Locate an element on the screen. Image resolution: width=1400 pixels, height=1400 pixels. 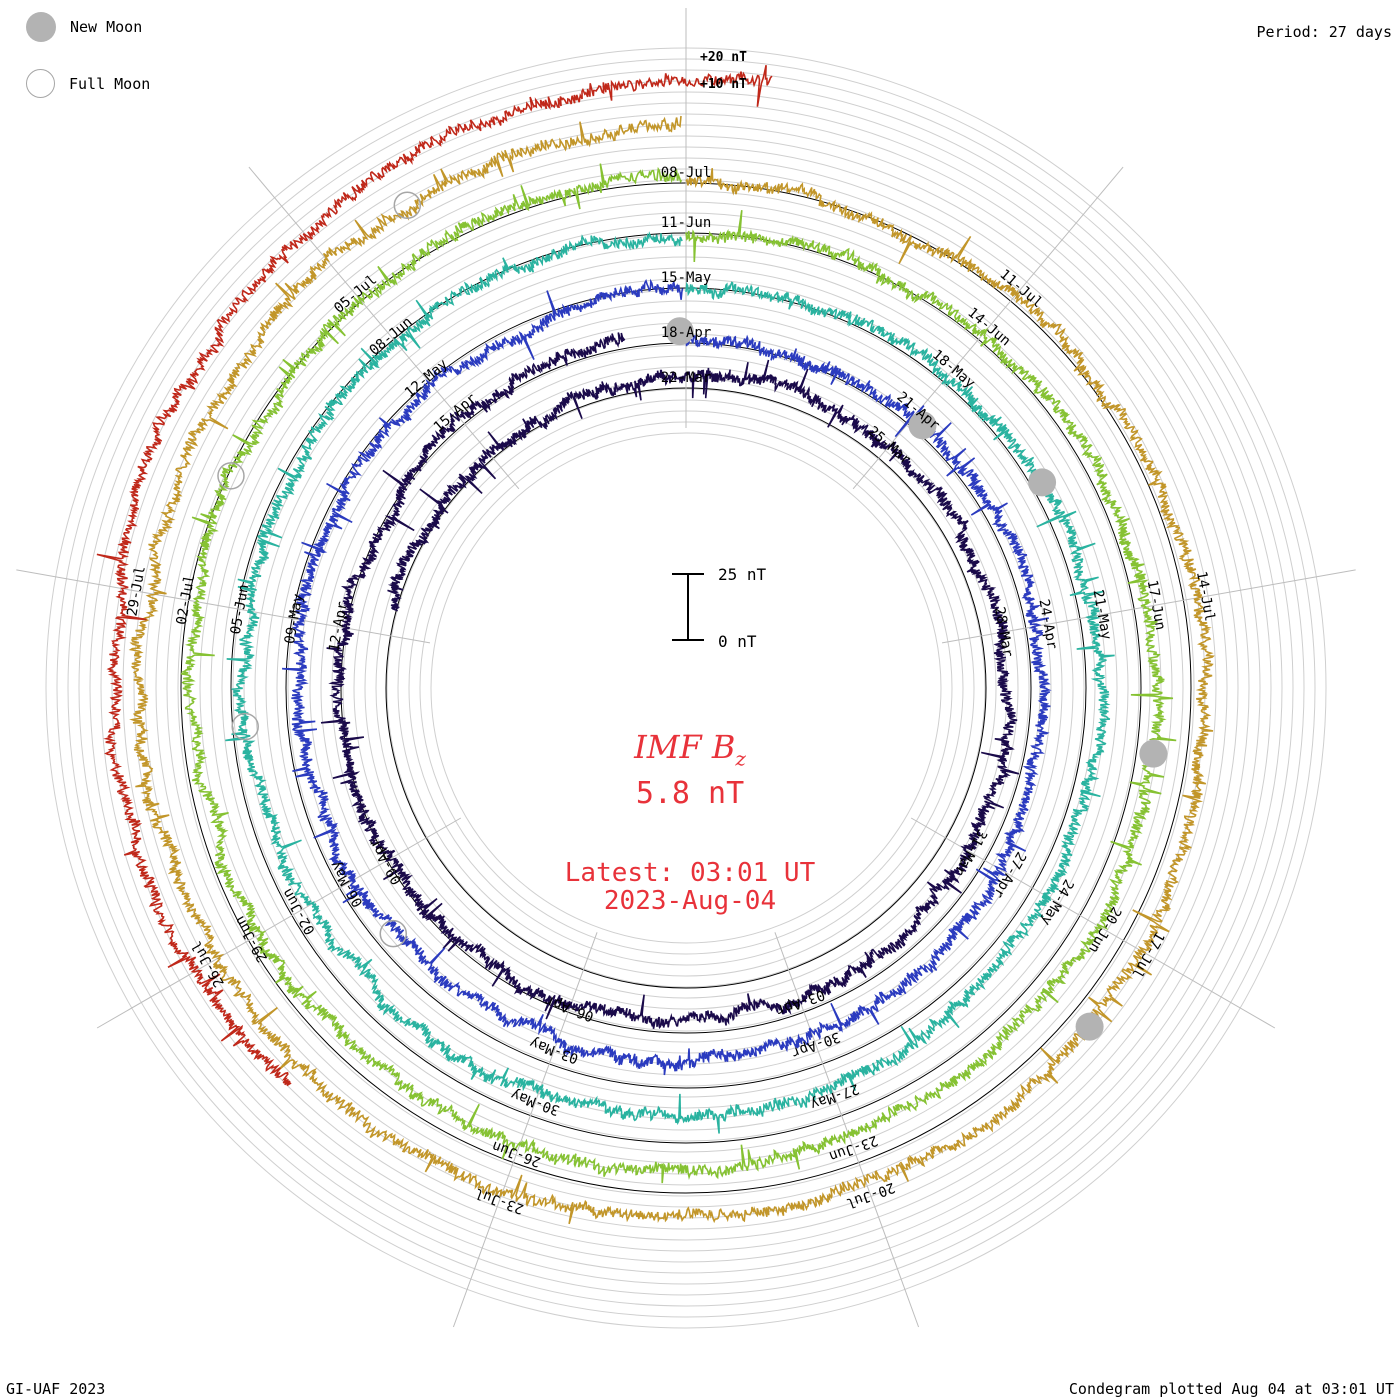
tick-label: 06-May is located at coordinates (346, 884).